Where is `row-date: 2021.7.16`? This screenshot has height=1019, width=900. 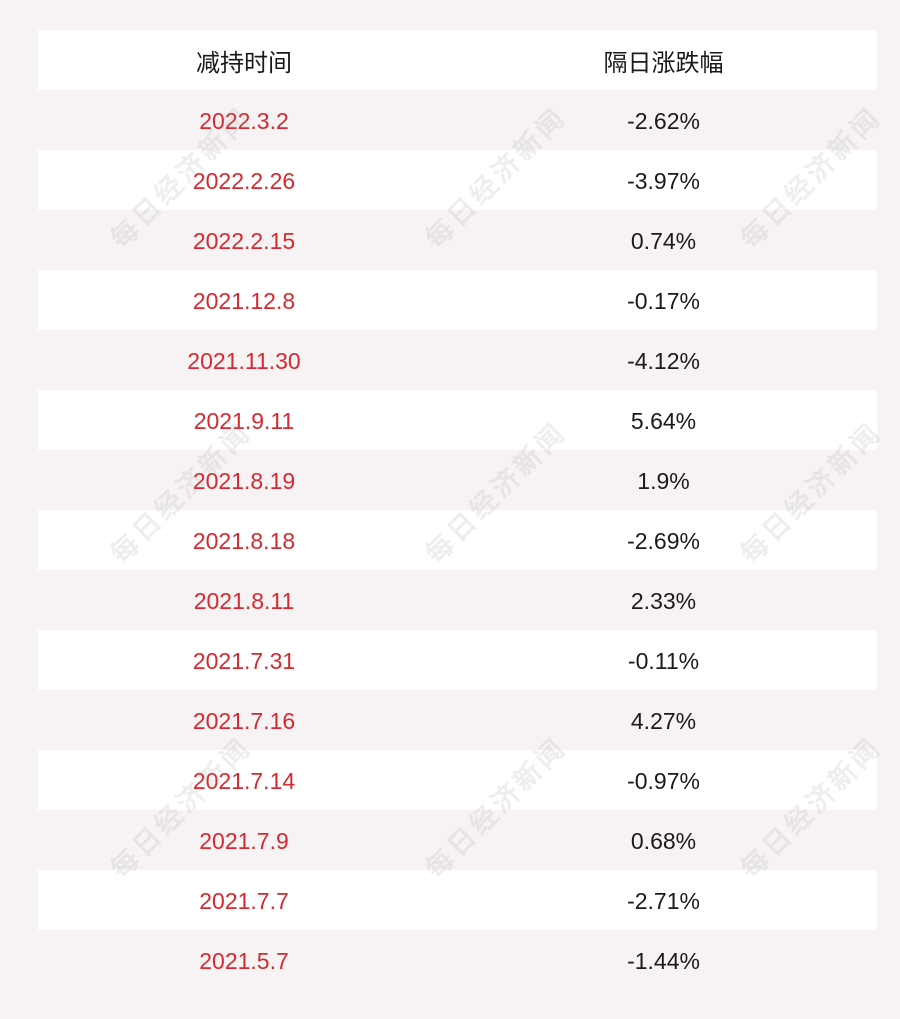
row-date: 2021.7.16 is located at coordinates (244, 720).